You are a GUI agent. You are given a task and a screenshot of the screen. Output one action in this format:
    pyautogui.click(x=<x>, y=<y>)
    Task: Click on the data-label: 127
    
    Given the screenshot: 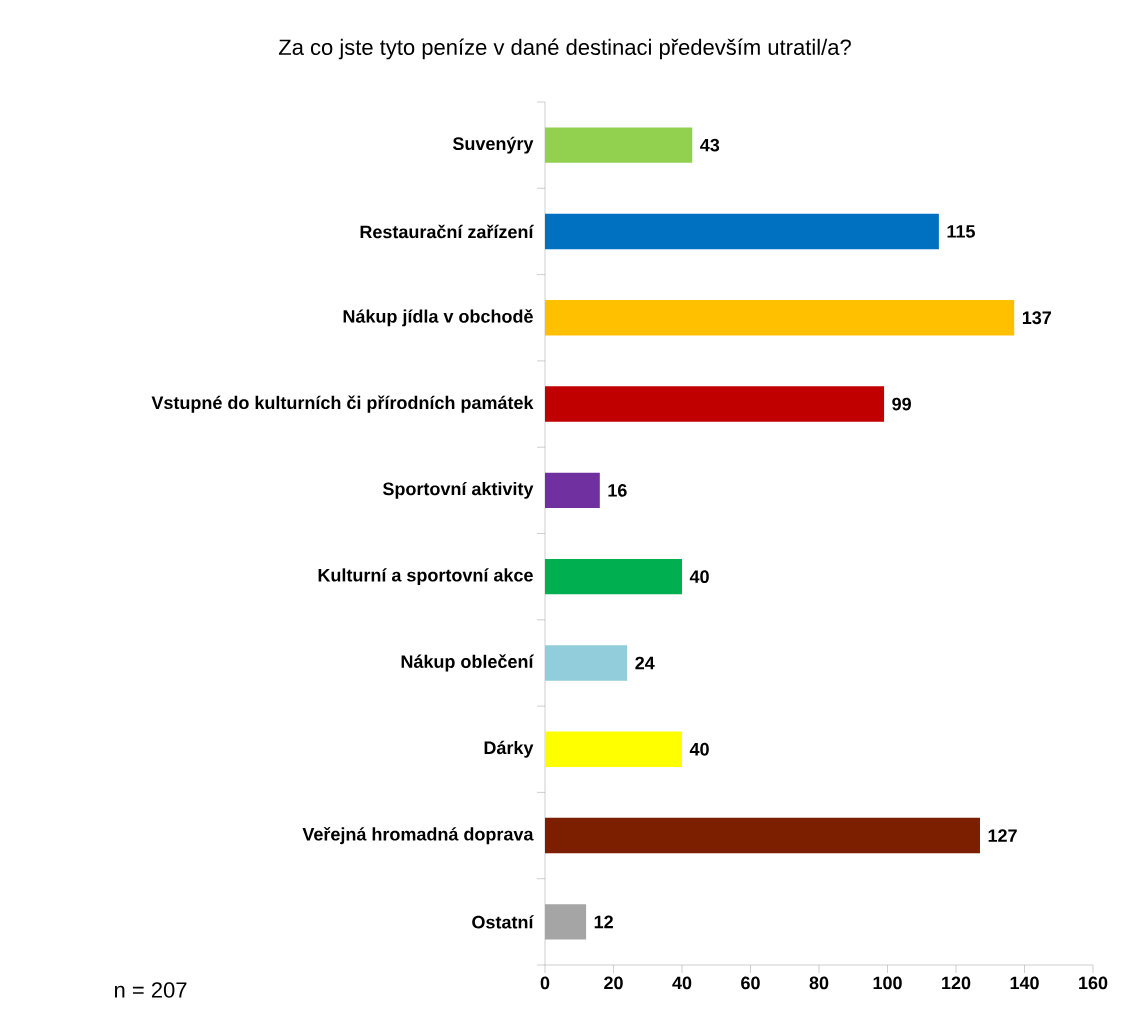 What is the action you would take?
    pyautogui.click(x=1002, y=835)
    